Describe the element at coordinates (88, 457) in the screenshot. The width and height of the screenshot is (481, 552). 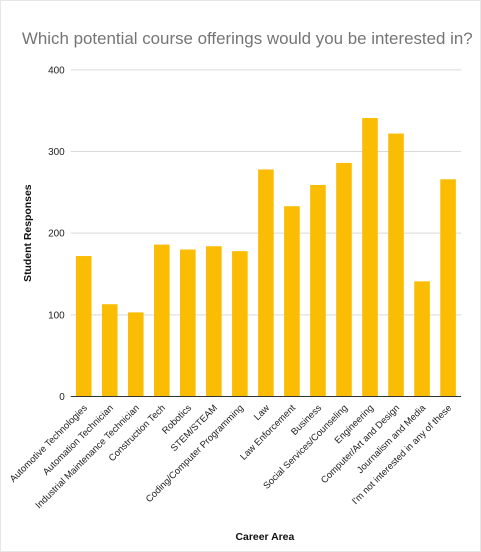
I see `x-tick-label: Industrial Maintenance Technician` at that location.